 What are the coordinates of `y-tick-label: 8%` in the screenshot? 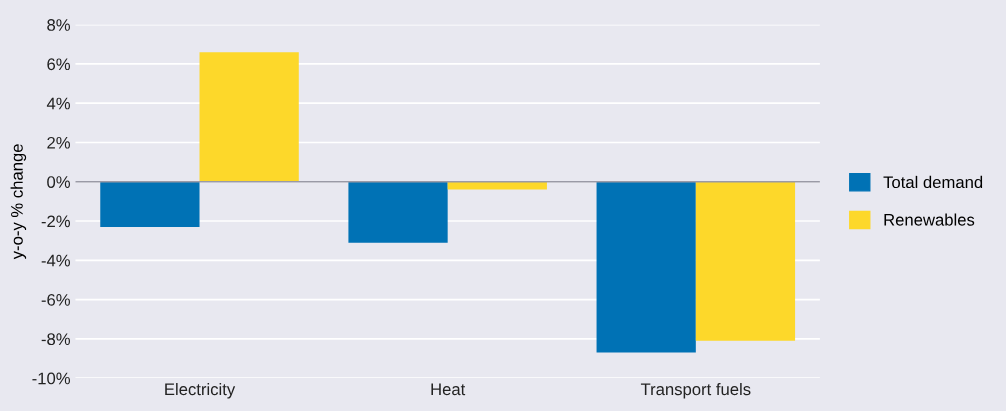 It's located at (58, 25).